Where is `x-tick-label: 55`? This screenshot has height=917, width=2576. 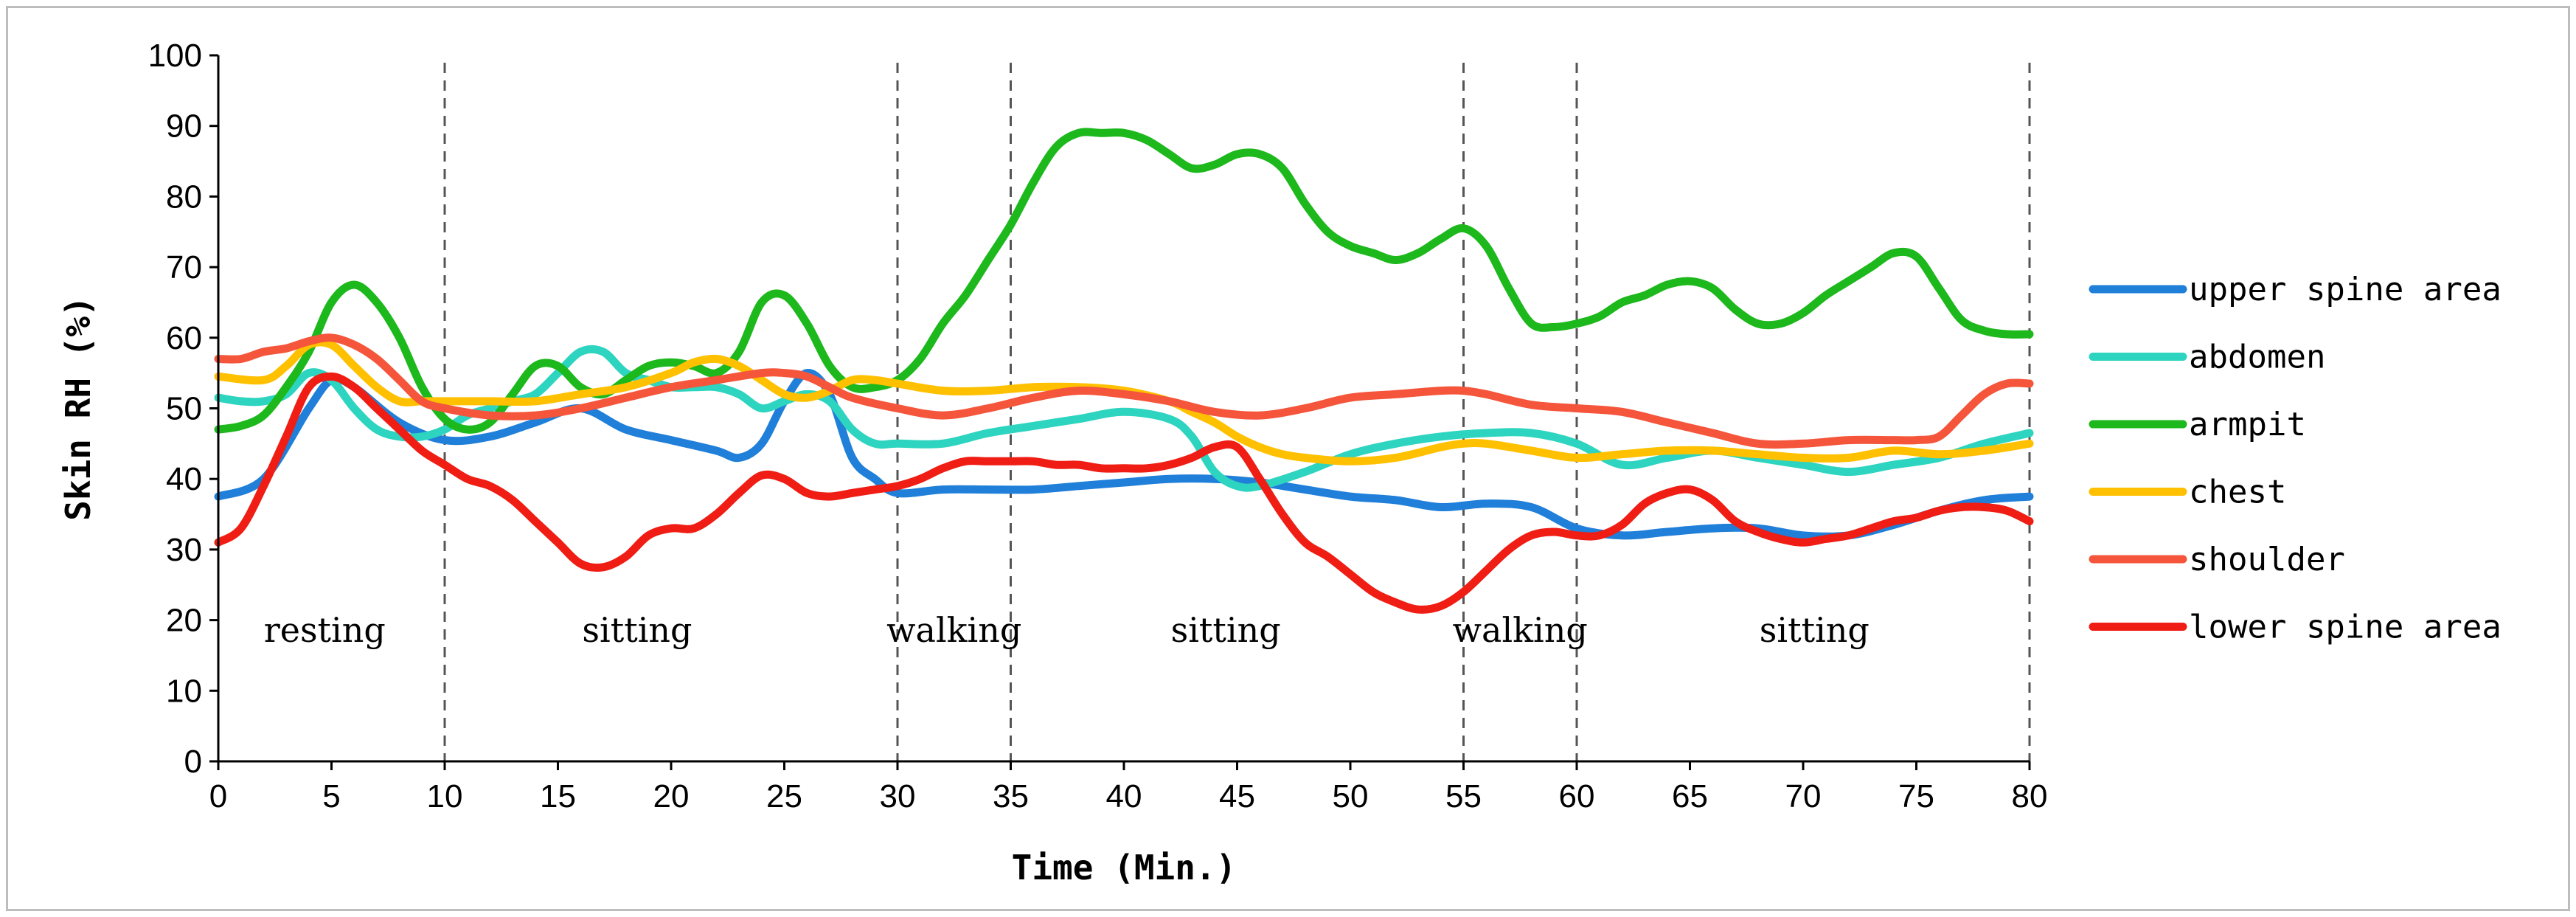
x-tick-label: 55 is located at coordinates (1463, 796).